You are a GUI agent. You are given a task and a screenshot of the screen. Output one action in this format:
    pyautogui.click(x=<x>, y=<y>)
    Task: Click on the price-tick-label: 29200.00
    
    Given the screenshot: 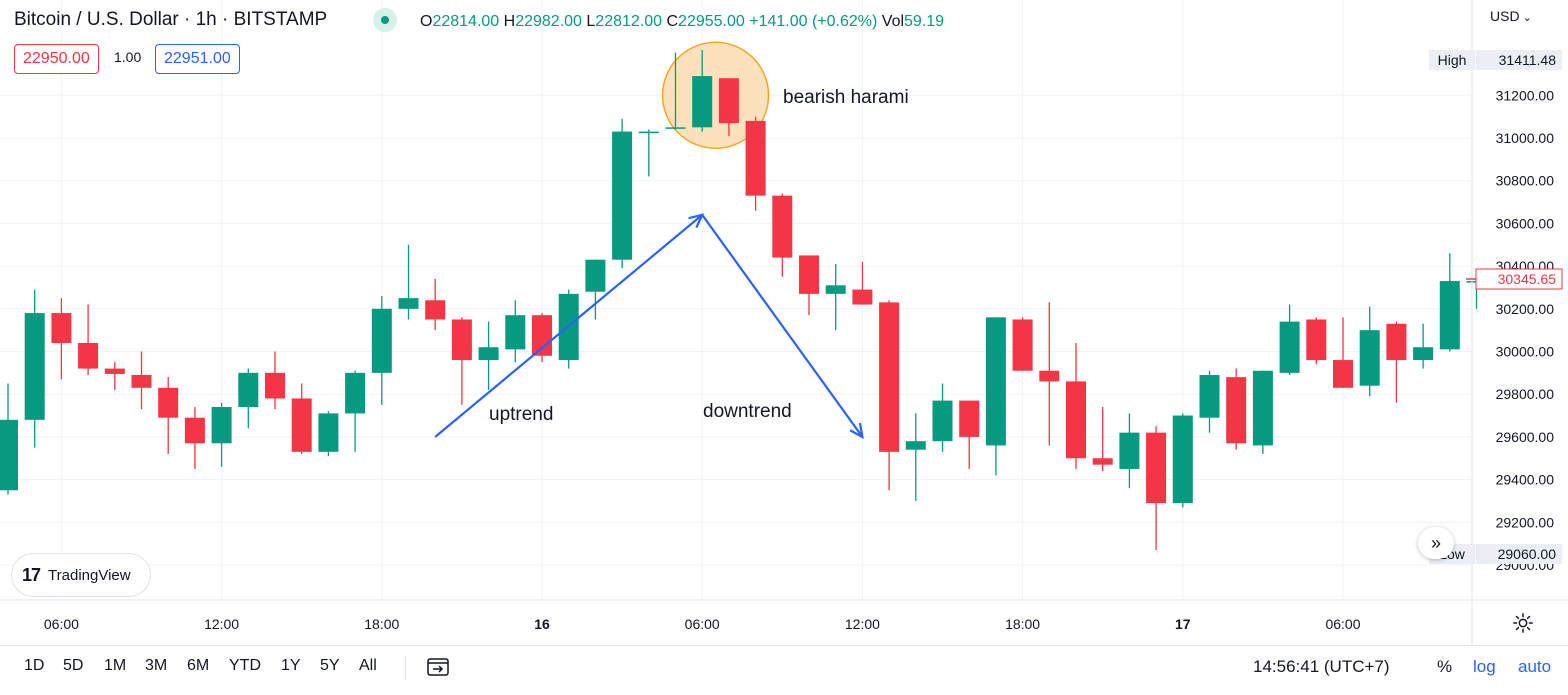 What is the action you would take?
    pyautogui.click(x=1525, y=522)
    